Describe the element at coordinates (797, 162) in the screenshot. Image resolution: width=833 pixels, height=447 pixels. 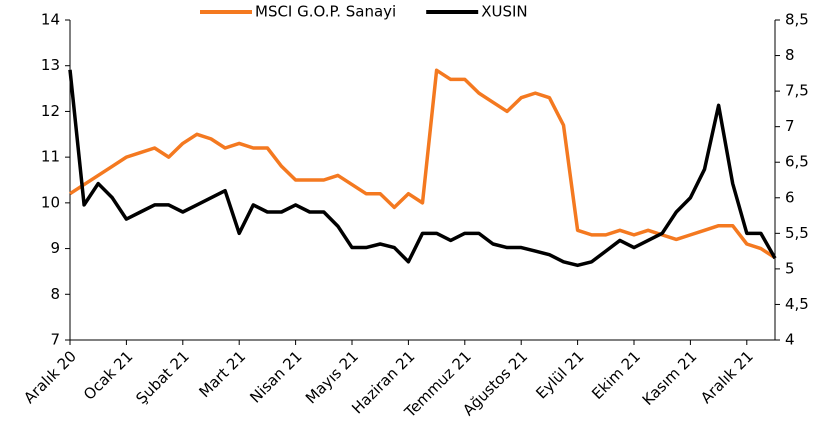
I see `y2-tick-label: 6,5` at that location.